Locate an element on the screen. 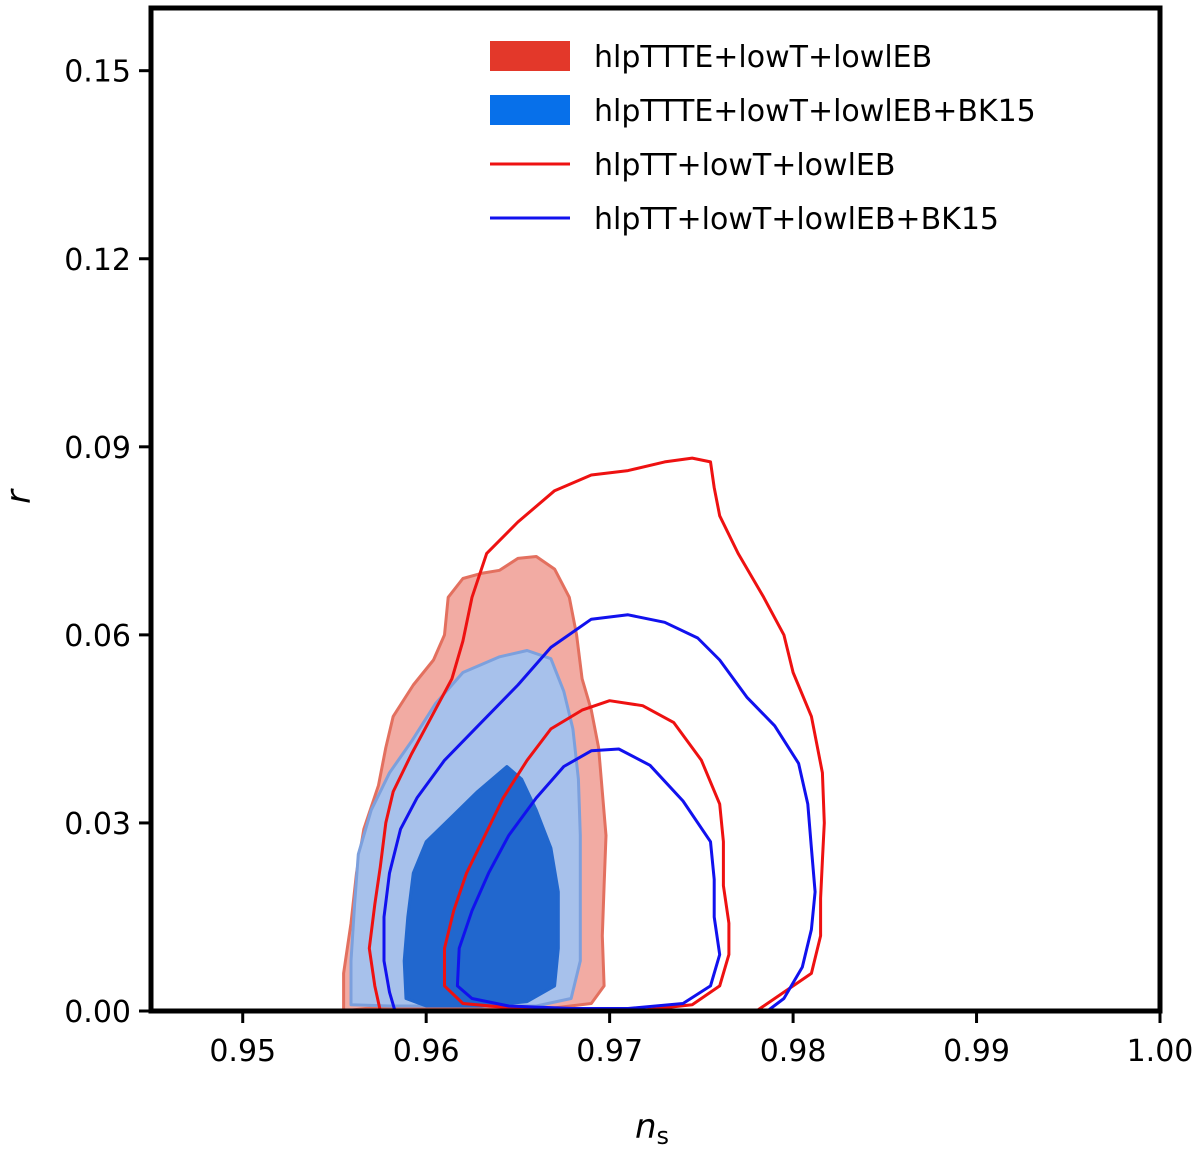 The width and height of the screenshot is (1200, 1154). x-tick-label: 0.96 is located at coordinates (426, 1051).